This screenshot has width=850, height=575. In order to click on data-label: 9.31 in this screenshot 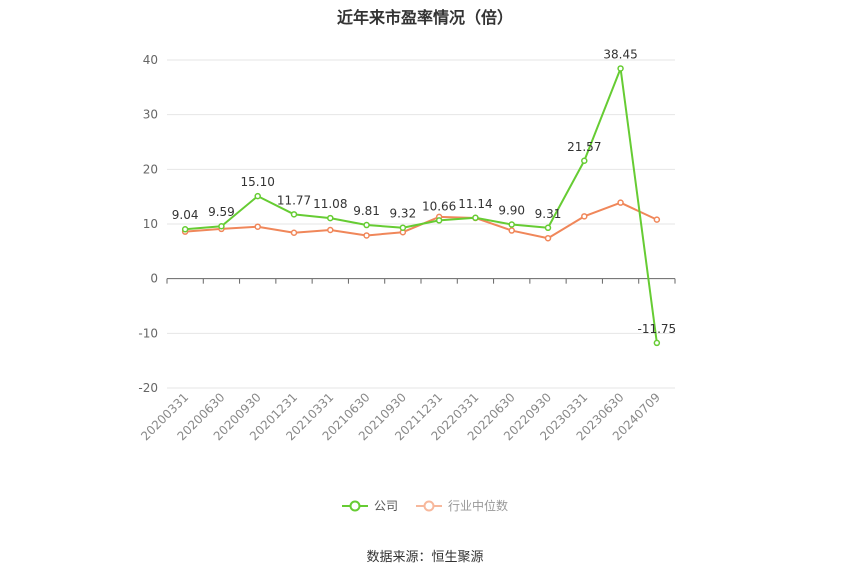, I will do `click(548, 214)`.